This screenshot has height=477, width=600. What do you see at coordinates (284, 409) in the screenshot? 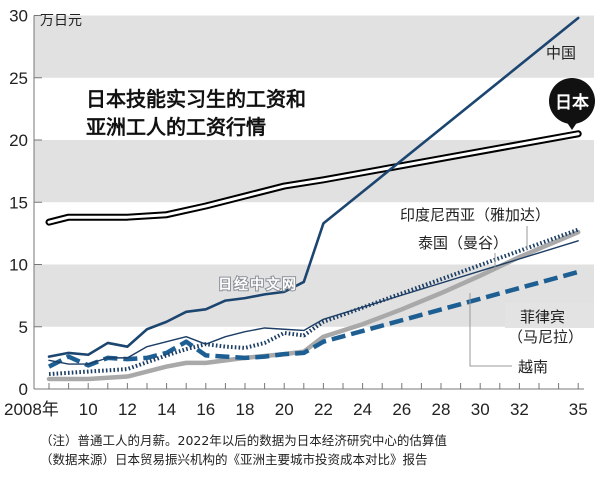
I see `x-tick-label: 20` at bounding box center [284, 409].